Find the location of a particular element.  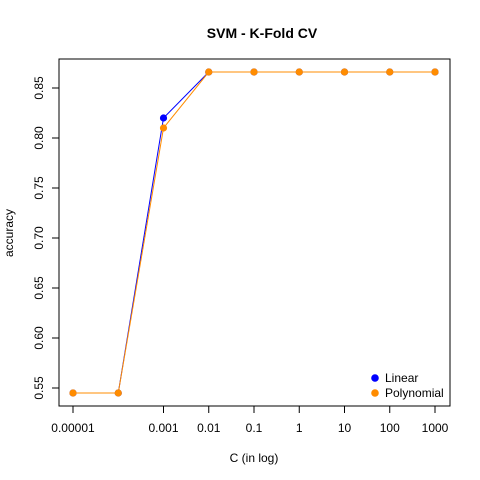

chart-title: SVM - K-Fold CV is located at coordinates (262, 33).